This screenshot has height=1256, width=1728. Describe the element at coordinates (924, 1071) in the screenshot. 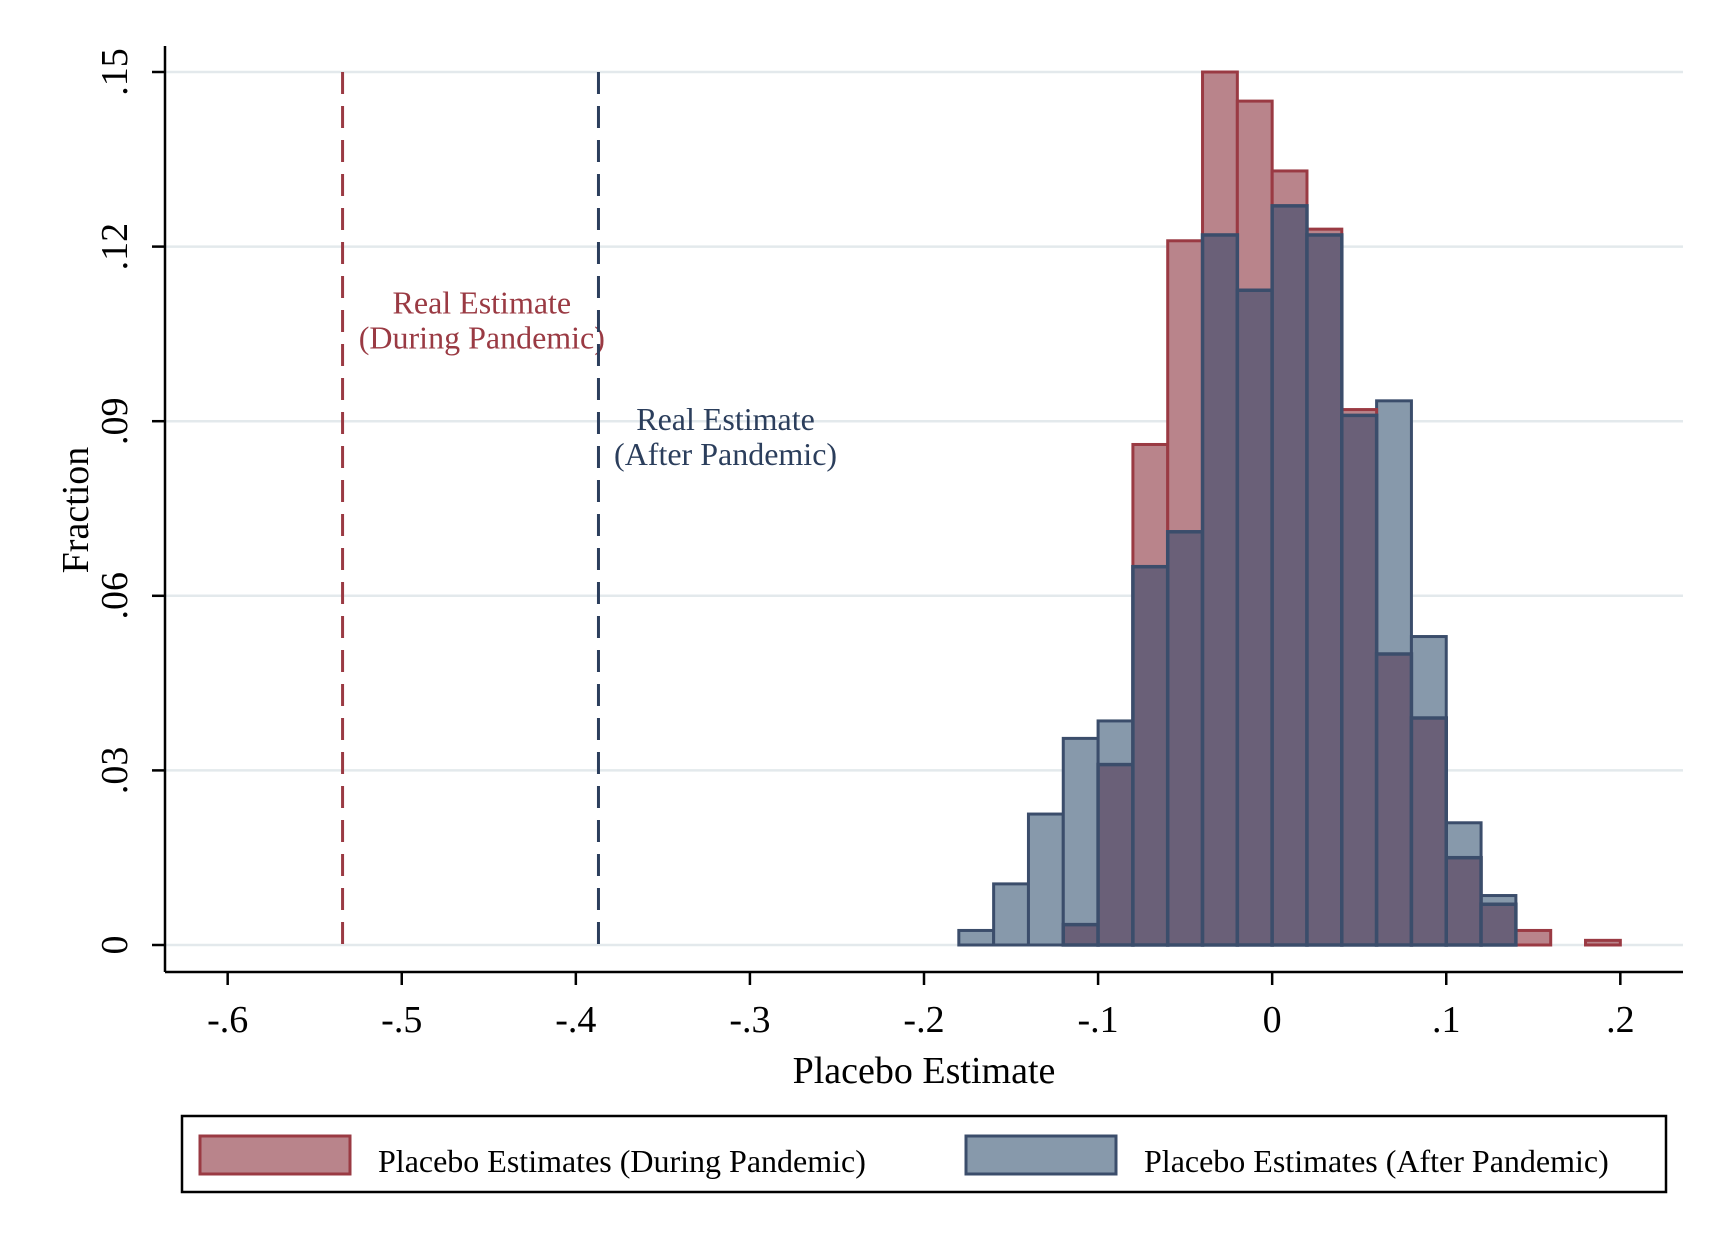

I see `x-axis-label: Placebo Estimate` at that location.